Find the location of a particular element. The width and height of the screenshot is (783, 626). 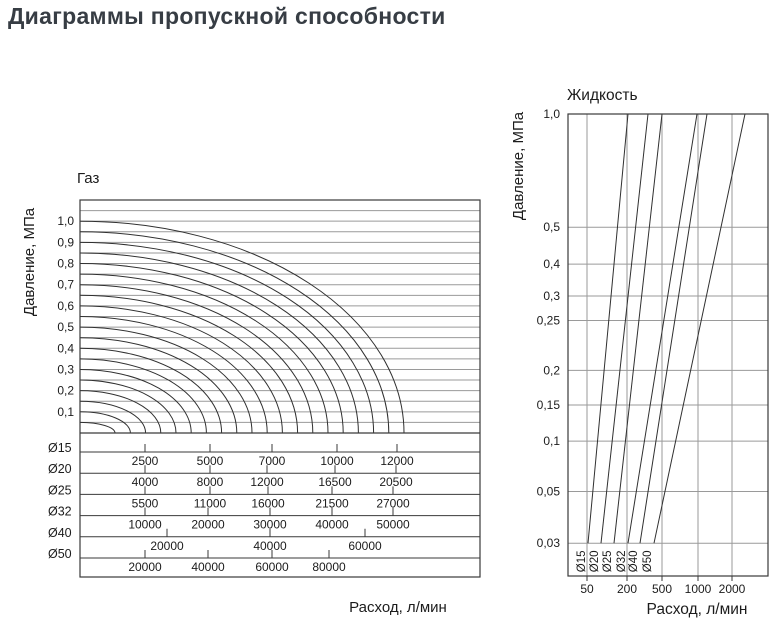

liquid-series-label: Ø32 is located at coordinates (622, 561).